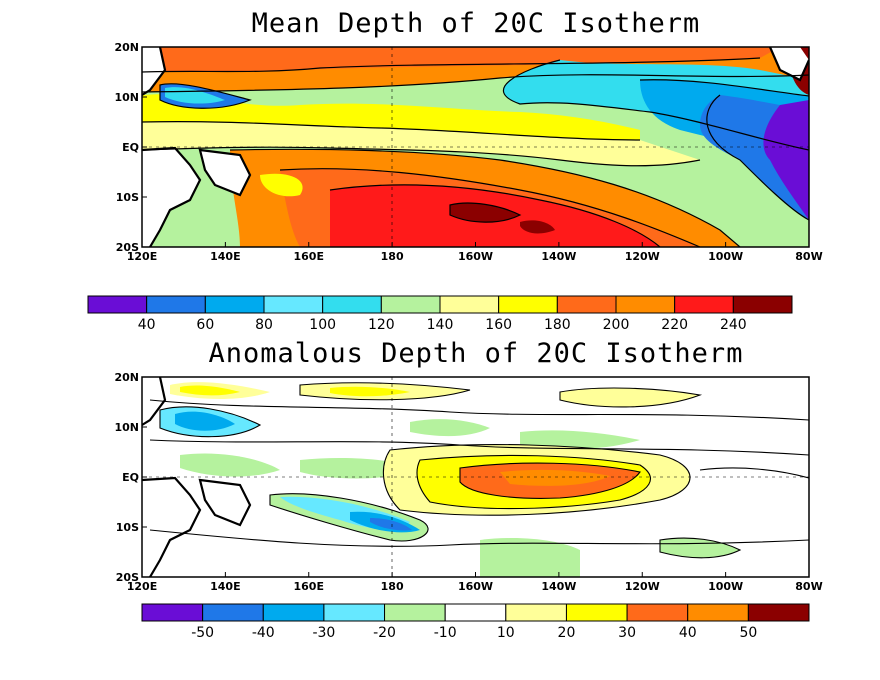  Describe the element at coordinates (642, 256) in the screenshot. I see `mean-lon-label: 120W` at that location.